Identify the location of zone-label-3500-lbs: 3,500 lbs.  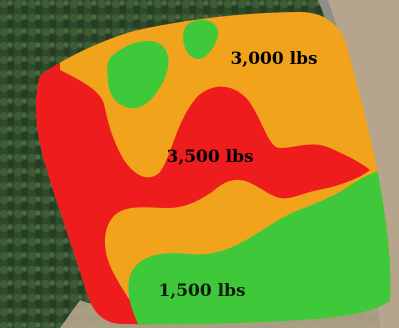
(209, 157).